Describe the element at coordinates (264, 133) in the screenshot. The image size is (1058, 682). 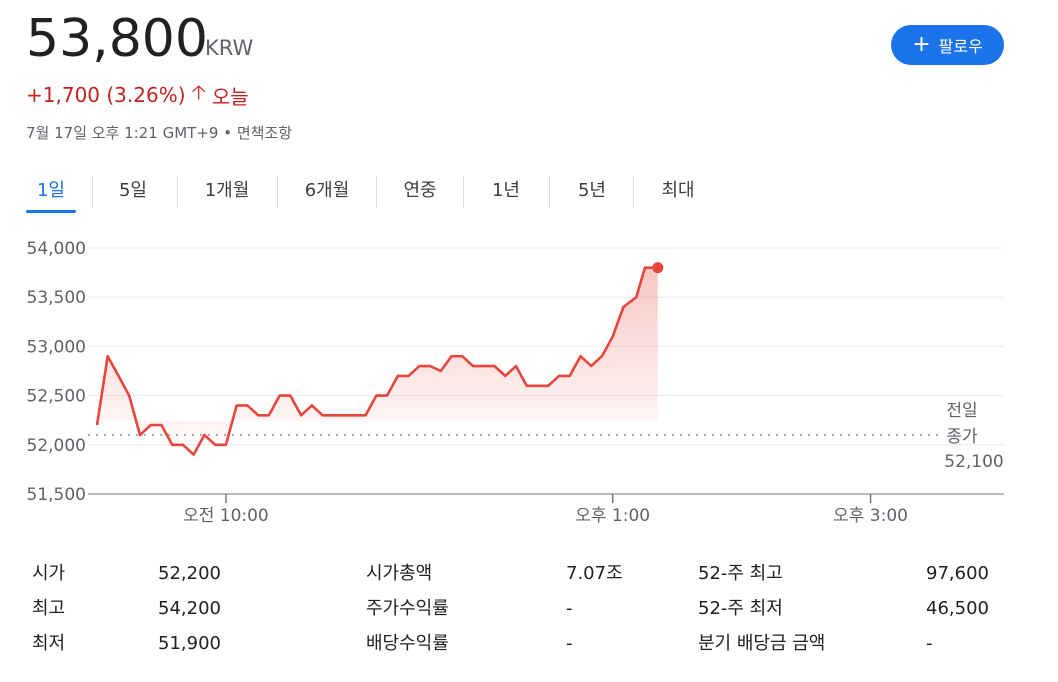
I see `disclaimer-link: 면책조항` at that location.